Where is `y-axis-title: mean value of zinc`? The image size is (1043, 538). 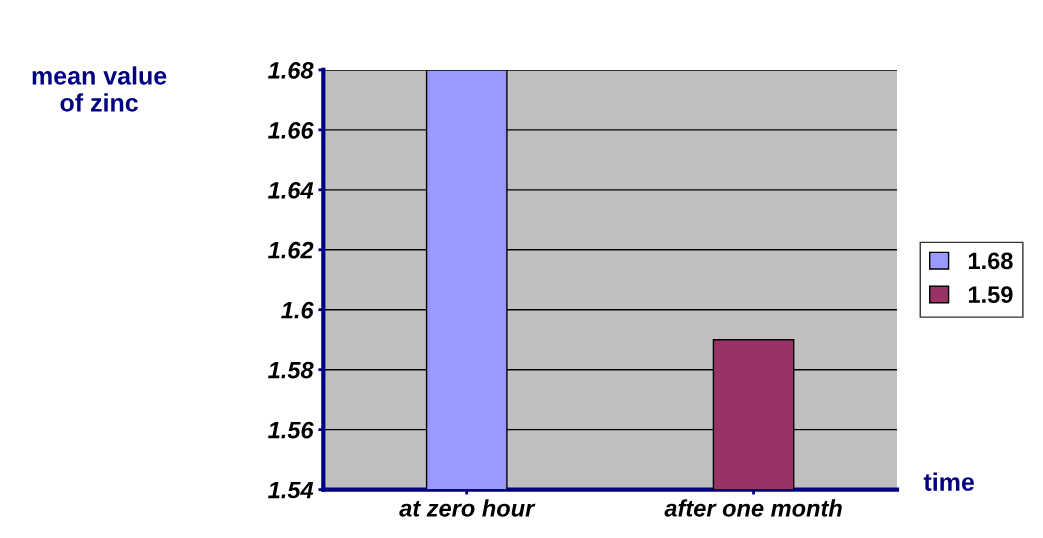 y-axis-title: mean value of zinc is located at coordinates (99, 89).